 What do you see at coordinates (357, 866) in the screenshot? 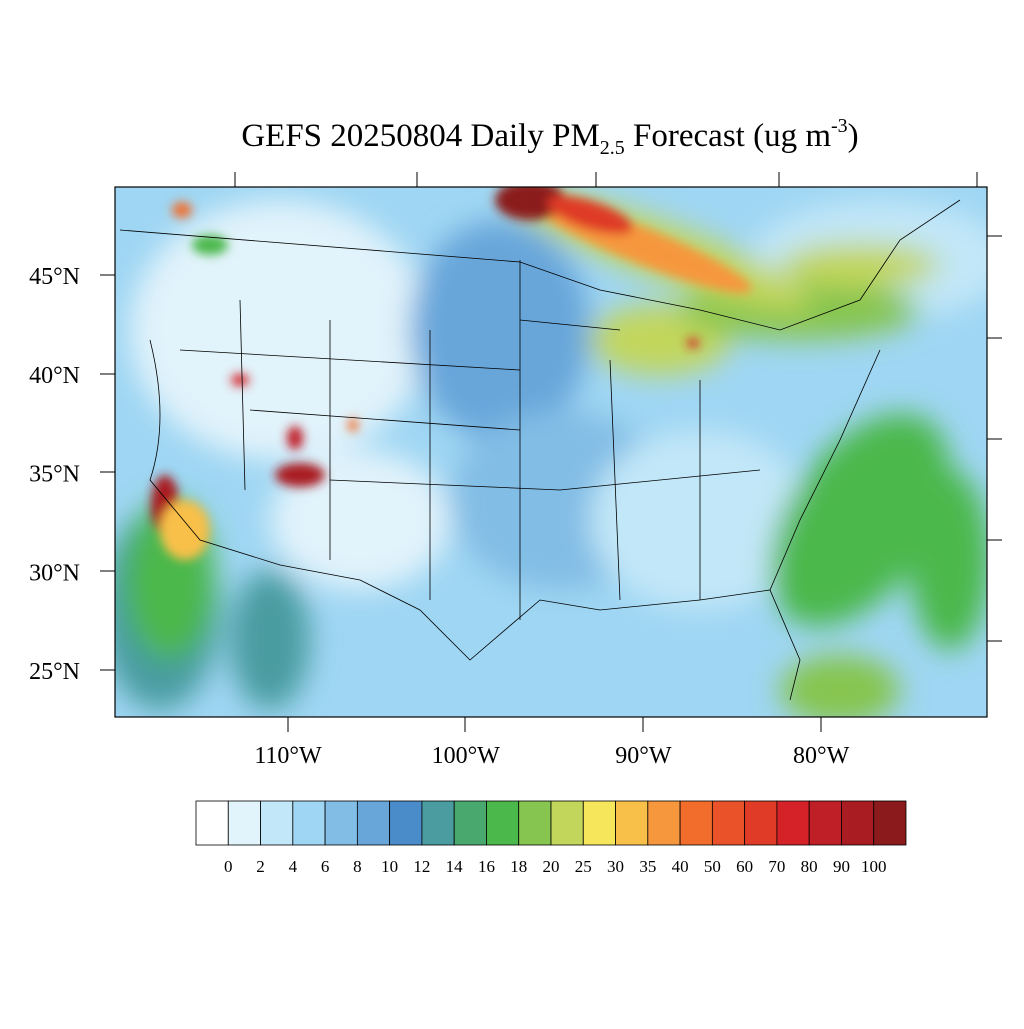
I see `colorbar-label: 8` at bounding box center [357, 866].